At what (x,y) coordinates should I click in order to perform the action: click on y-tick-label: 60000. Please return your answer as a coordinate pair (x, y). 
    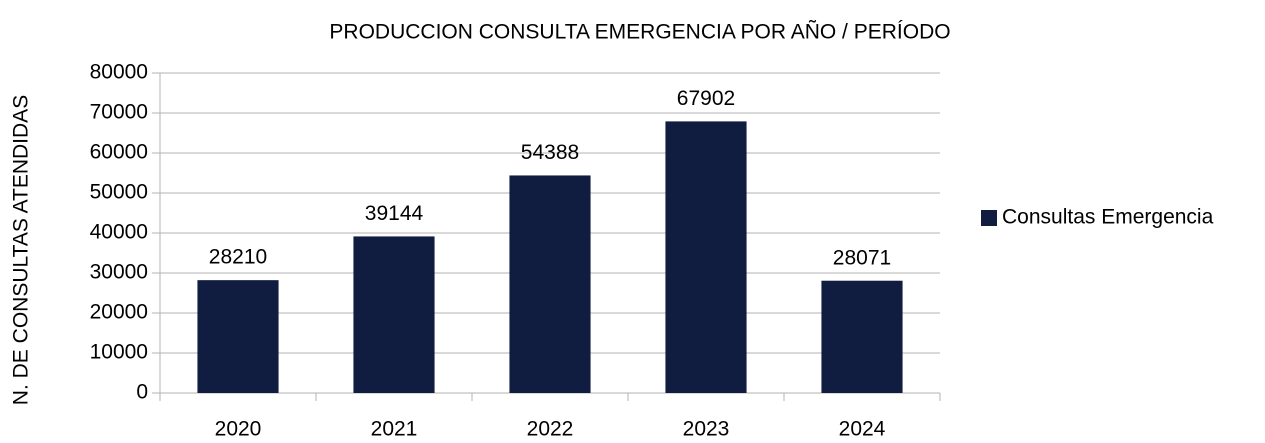
    Looking at the image, I should click on (119, 152).